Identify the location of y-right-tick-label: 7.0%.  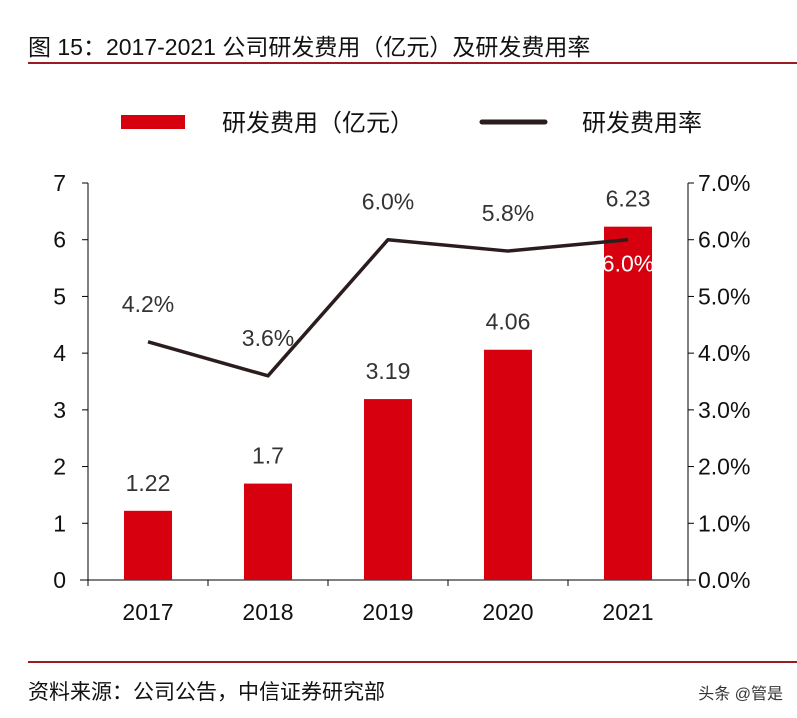
(724, 183).